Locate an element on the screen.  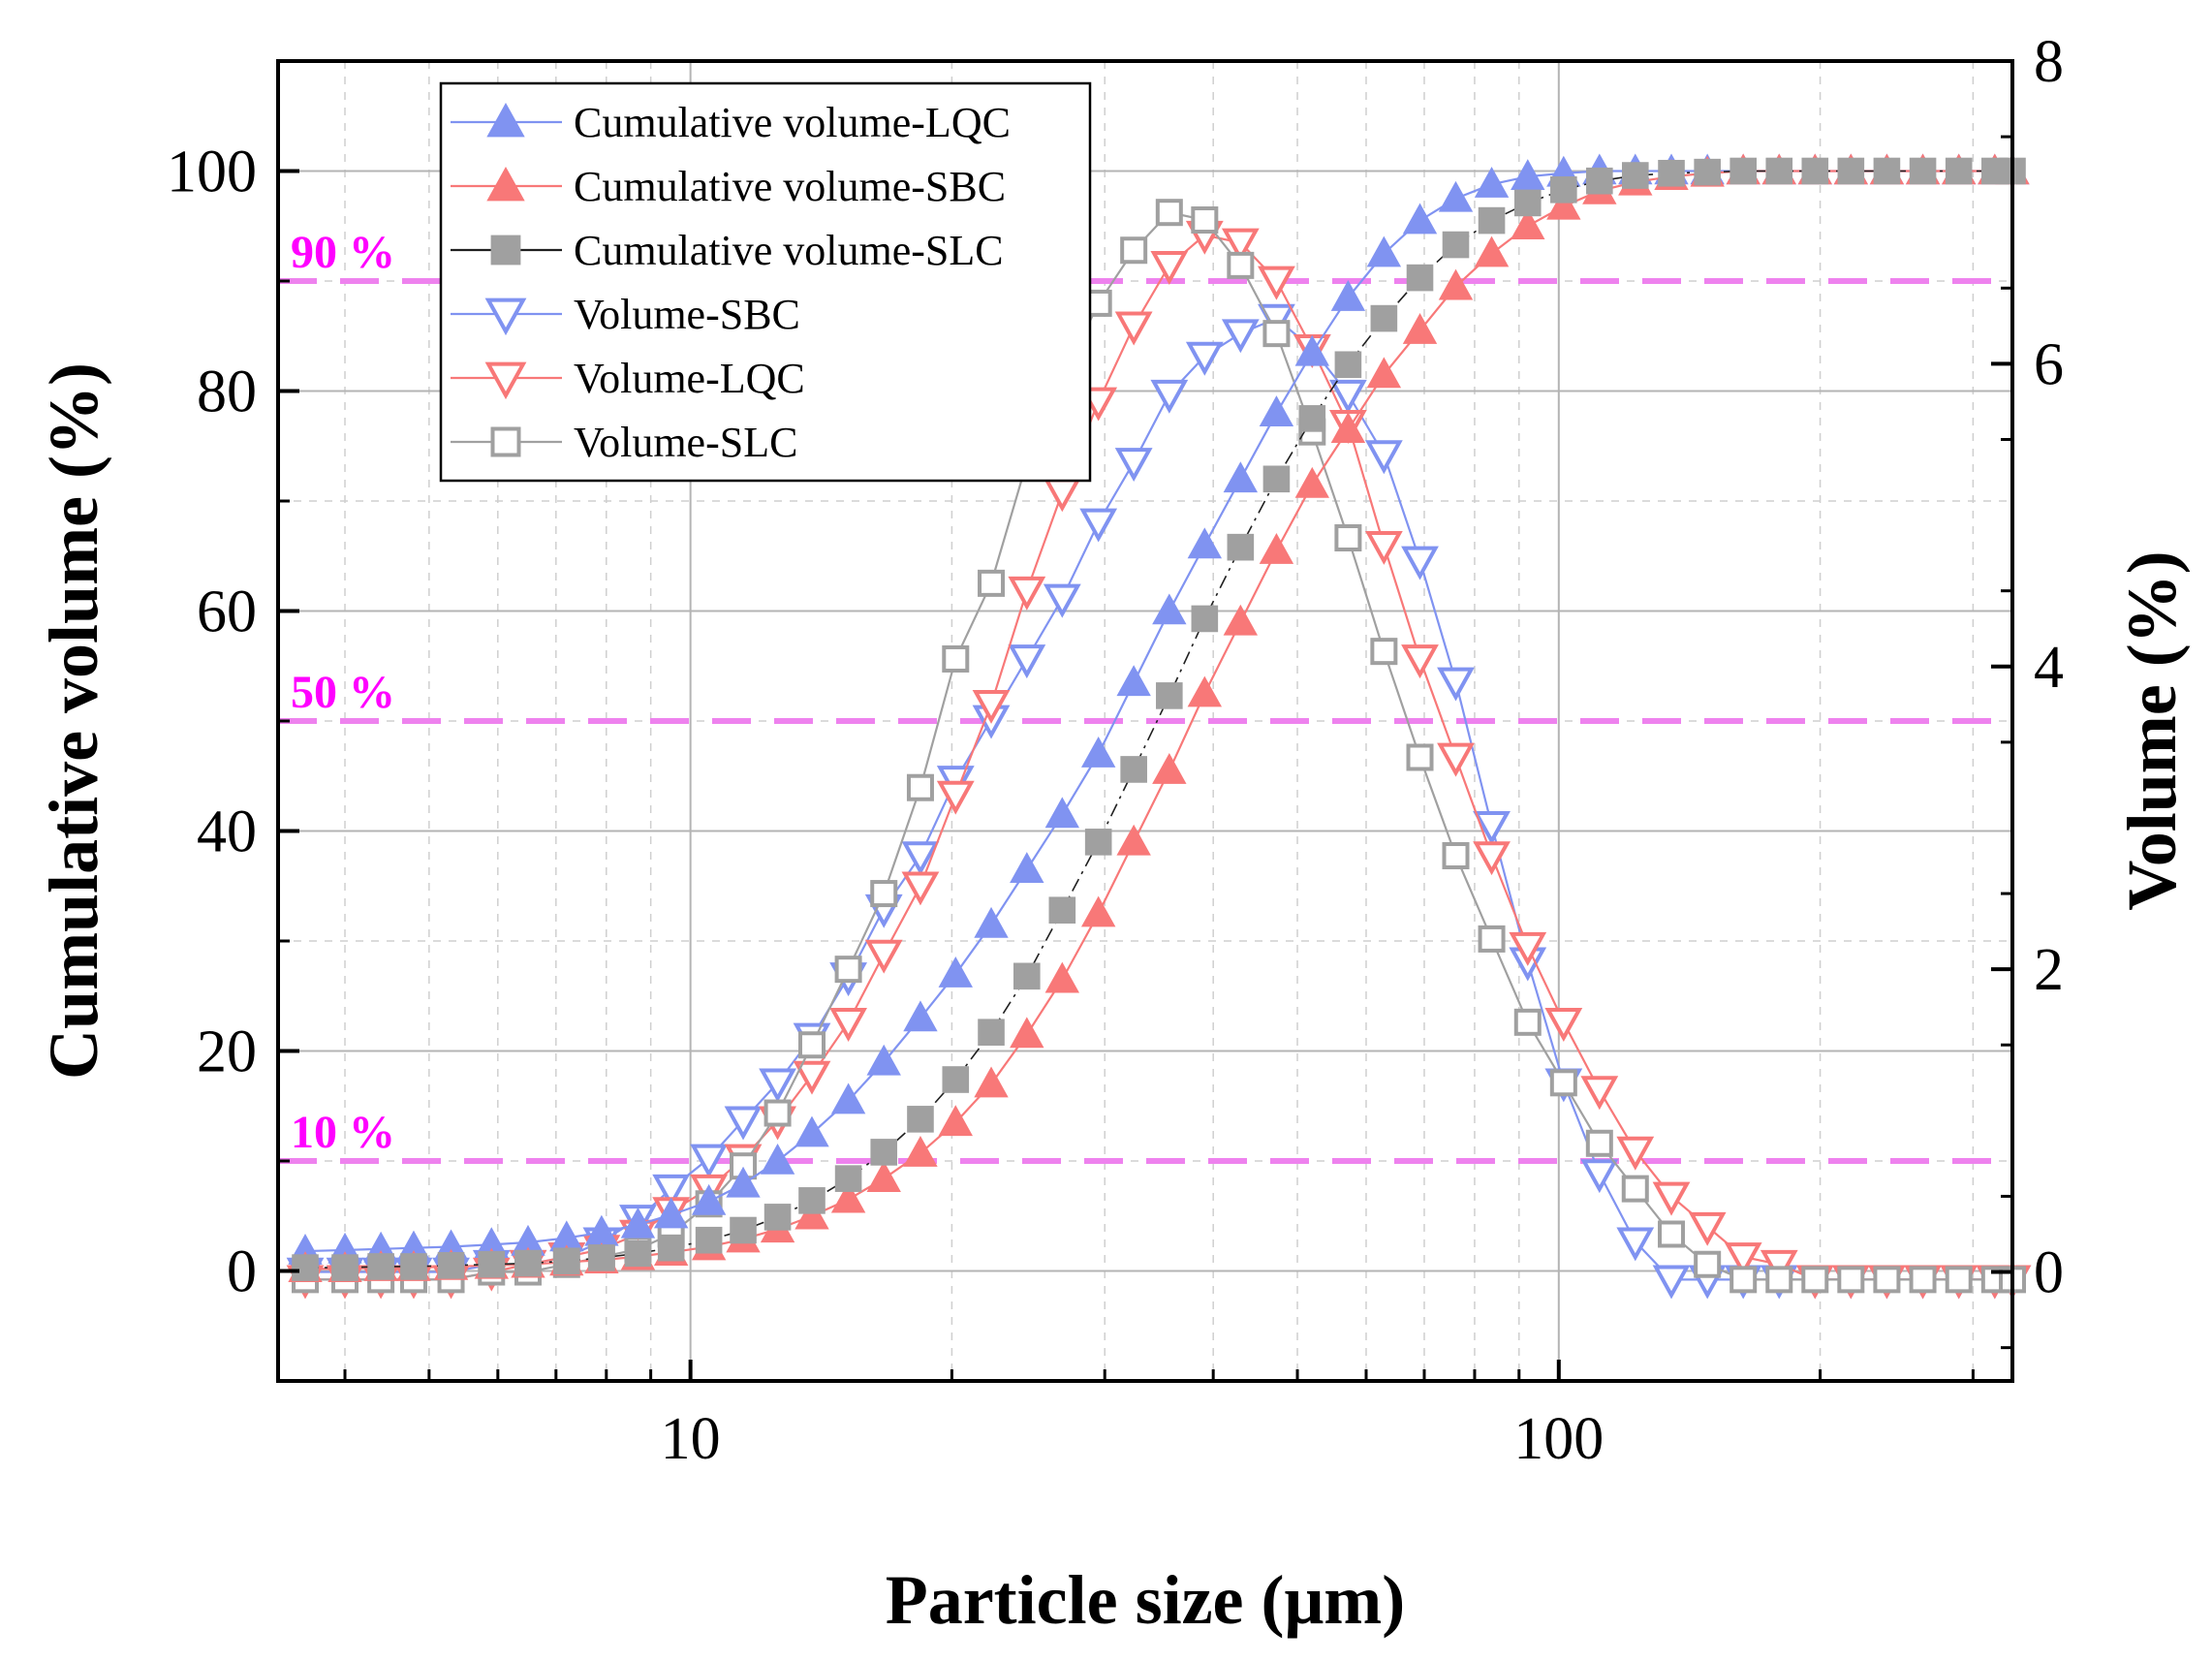
y-tick-label: 0 is located at coordinates (242, 1272).